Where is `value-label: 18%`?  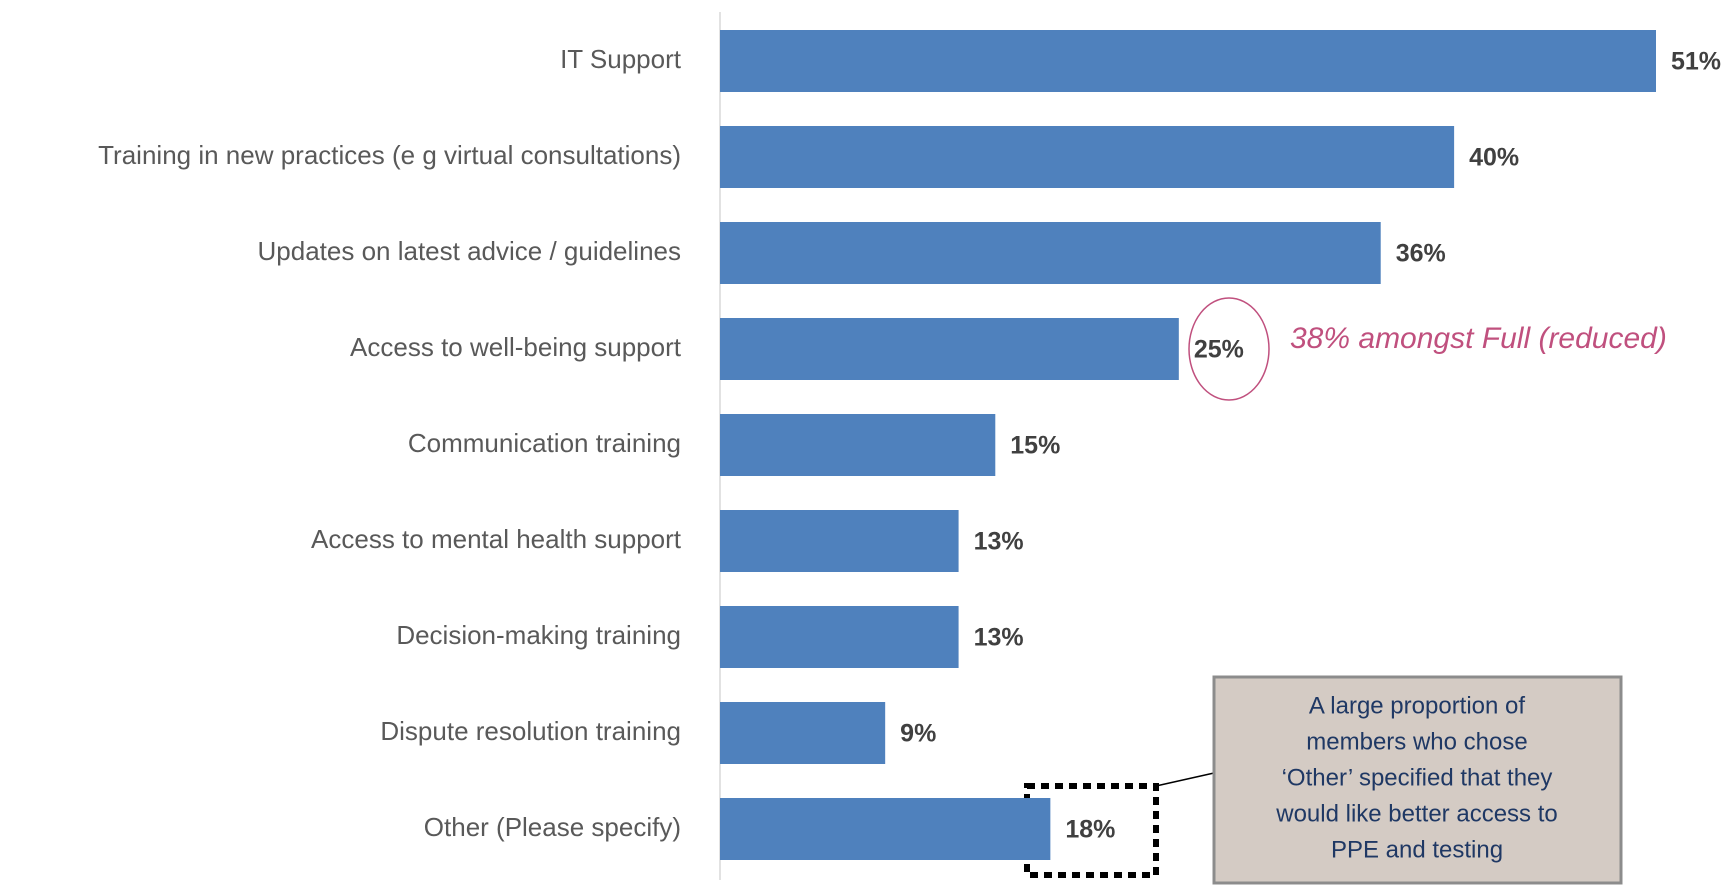
value-label: 18% is located at coordinates (1090, 830).